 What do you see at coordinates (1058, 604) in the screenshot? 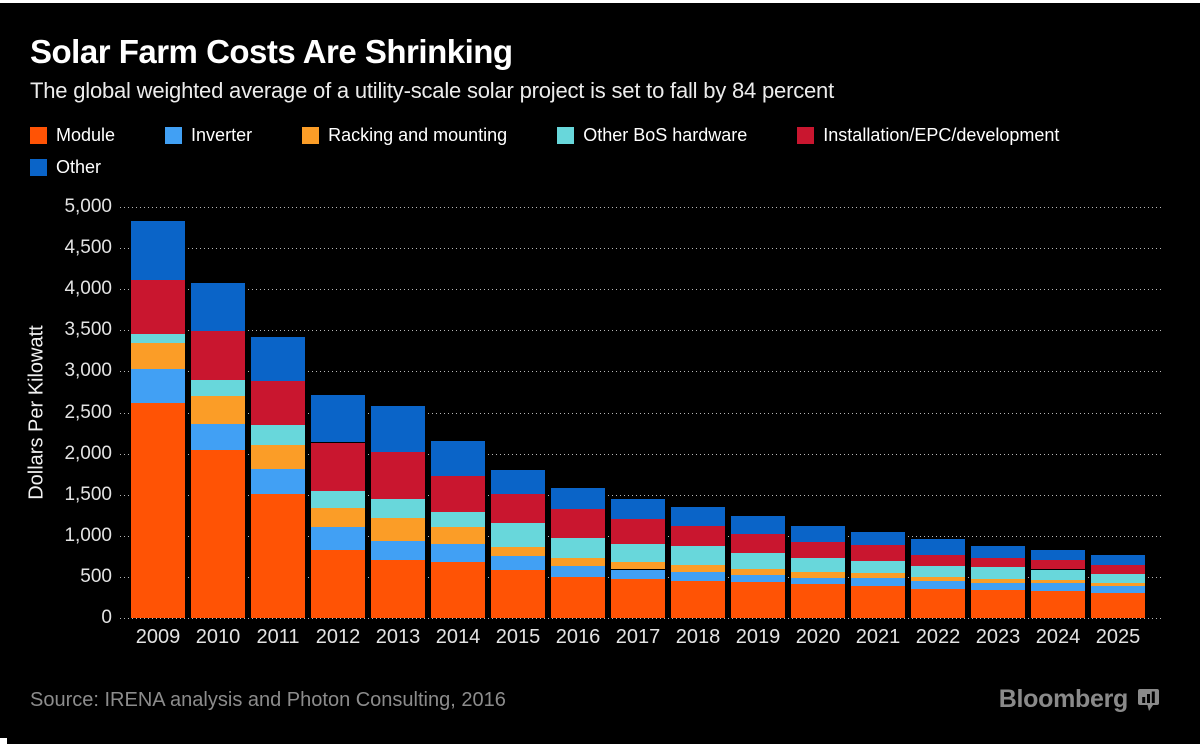
I see `bar-segment-2024-module` at bounding box center [1058, 604].